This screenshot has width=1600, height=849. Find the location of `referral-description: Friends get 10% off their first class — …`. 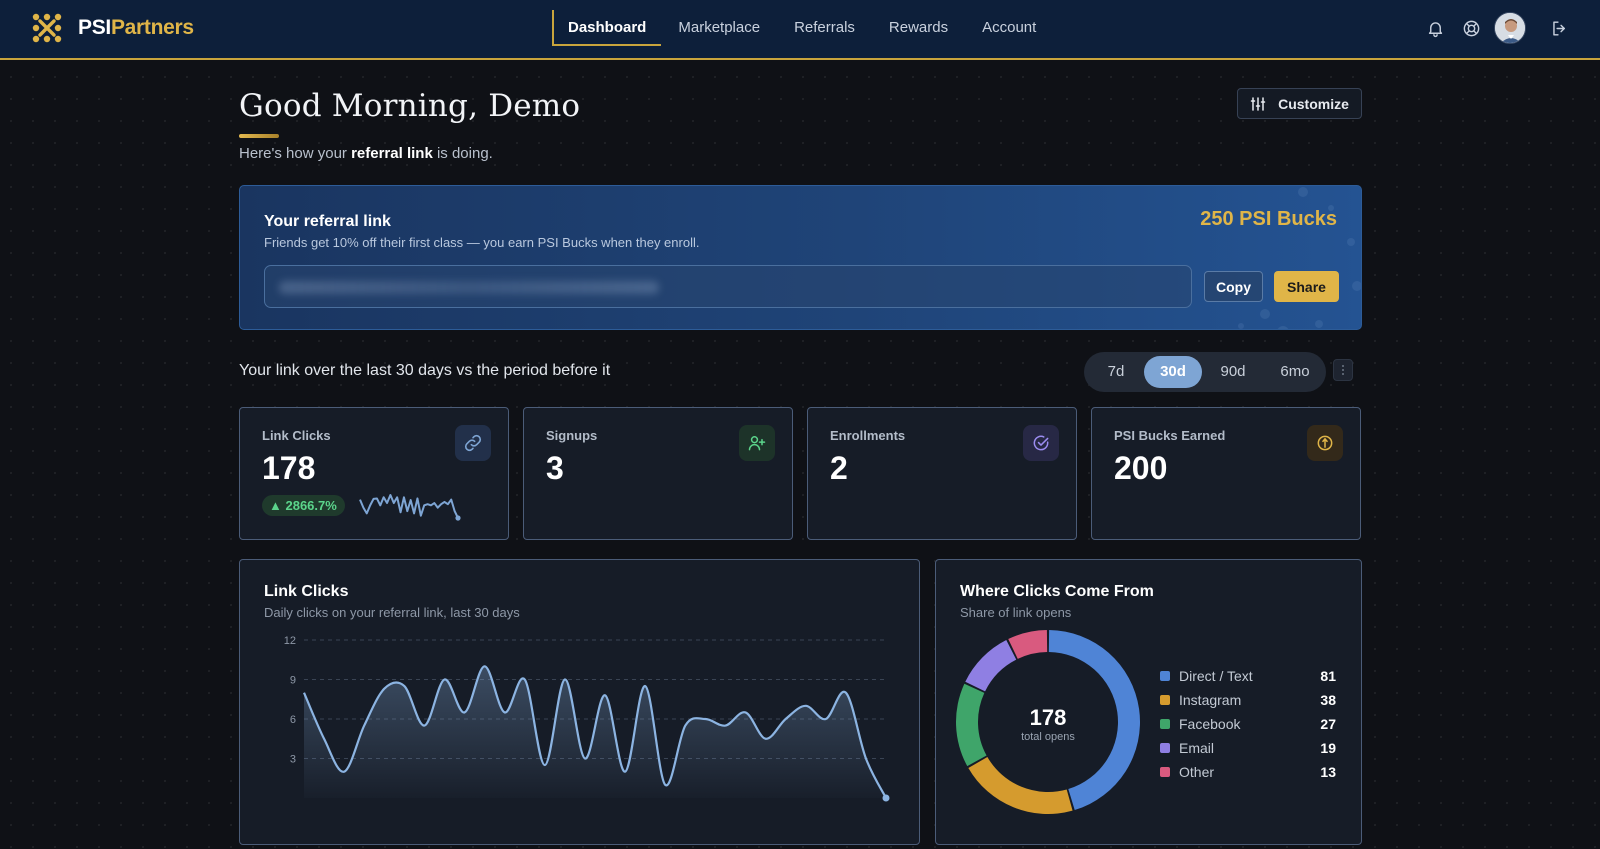

referral-description: Friends get 10% off their first class — … is located at coordinates (482, 242).